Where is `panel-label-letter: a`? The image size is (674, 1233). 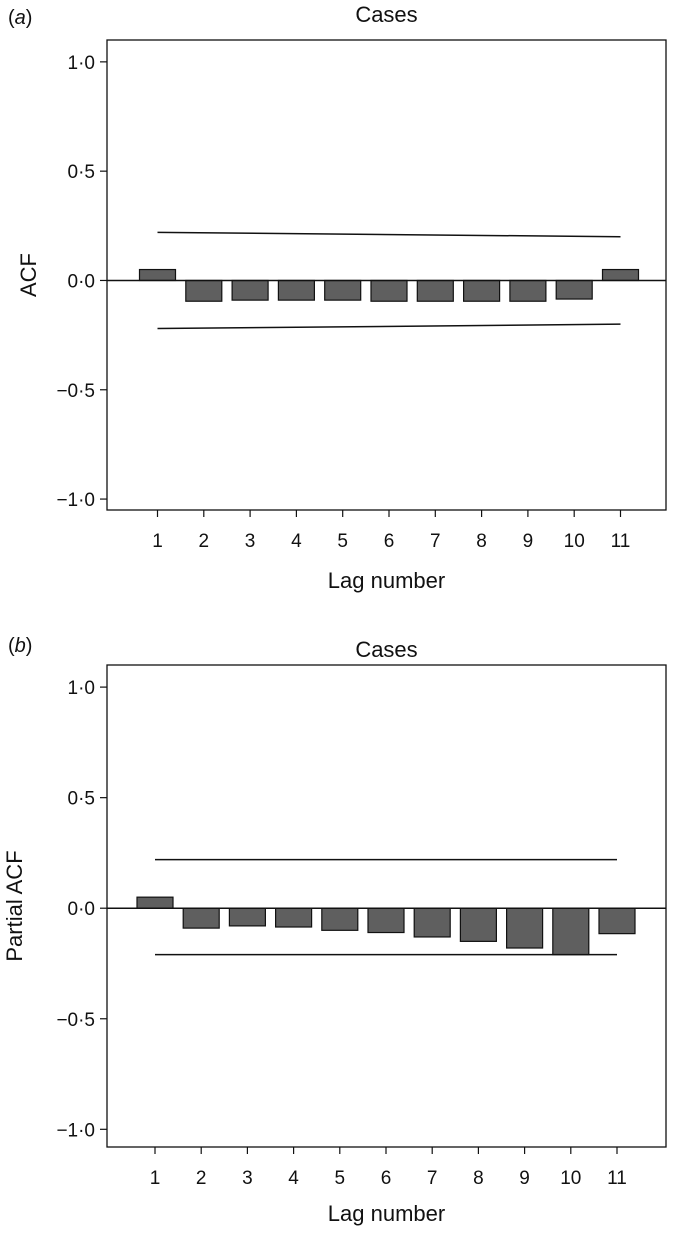
panel-label-letter: a is located at coordinates (20, 18).